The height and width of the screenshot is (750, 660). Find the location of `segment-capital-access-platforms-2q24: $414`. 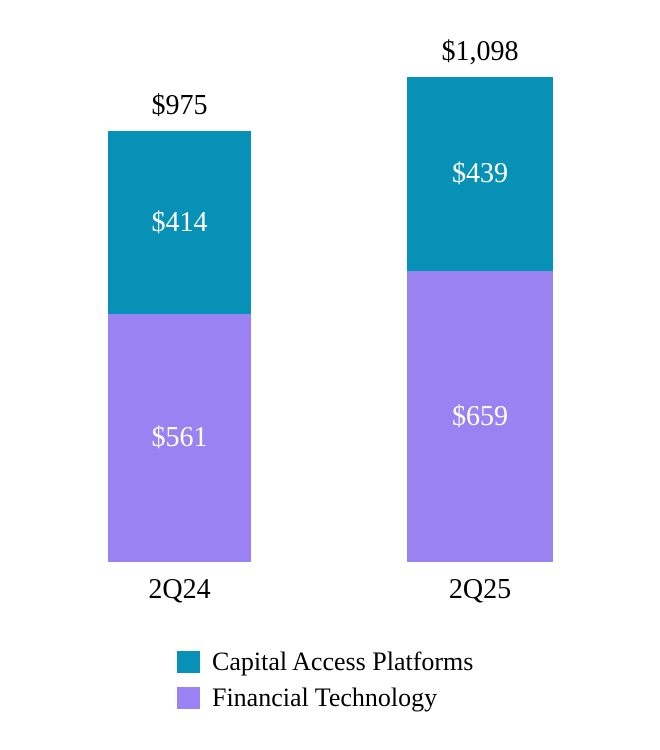

segment-capital-access-platforms-2q24: $414 is located at coordinates (179, 222).